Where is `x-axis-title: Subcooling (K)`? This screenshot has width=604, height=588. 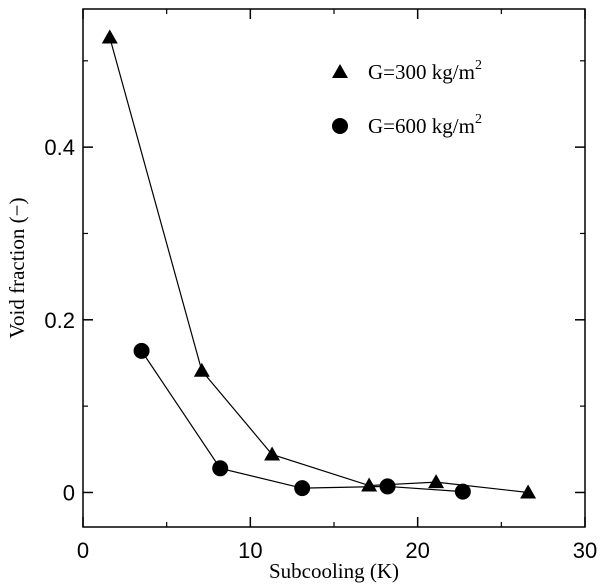
x-axis-title: Subcooling (K) is located at coordinates (334, 571).